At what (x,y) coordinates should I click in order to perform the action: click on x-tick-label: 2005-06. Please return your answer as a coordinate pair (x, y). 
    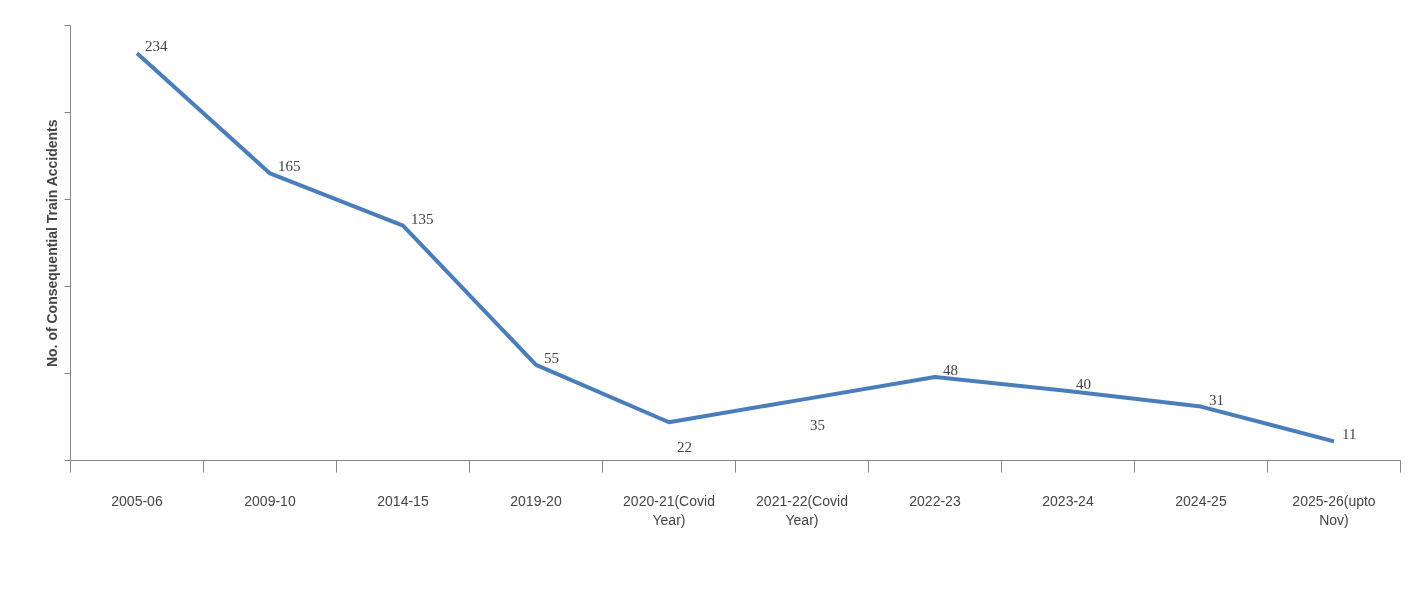
    Looking at the image, I should click on (137, 500).